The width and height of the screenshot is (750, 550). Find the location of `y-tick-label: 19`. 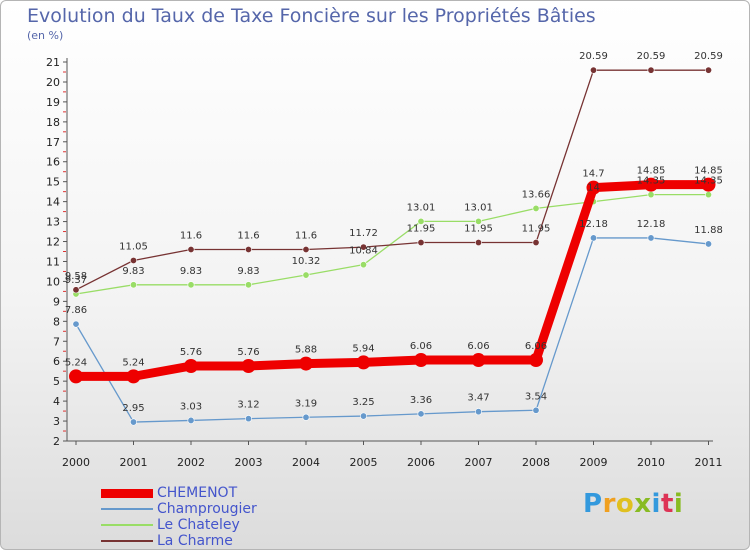

y-tick-label: 19 is located at coordinates (53, 102).